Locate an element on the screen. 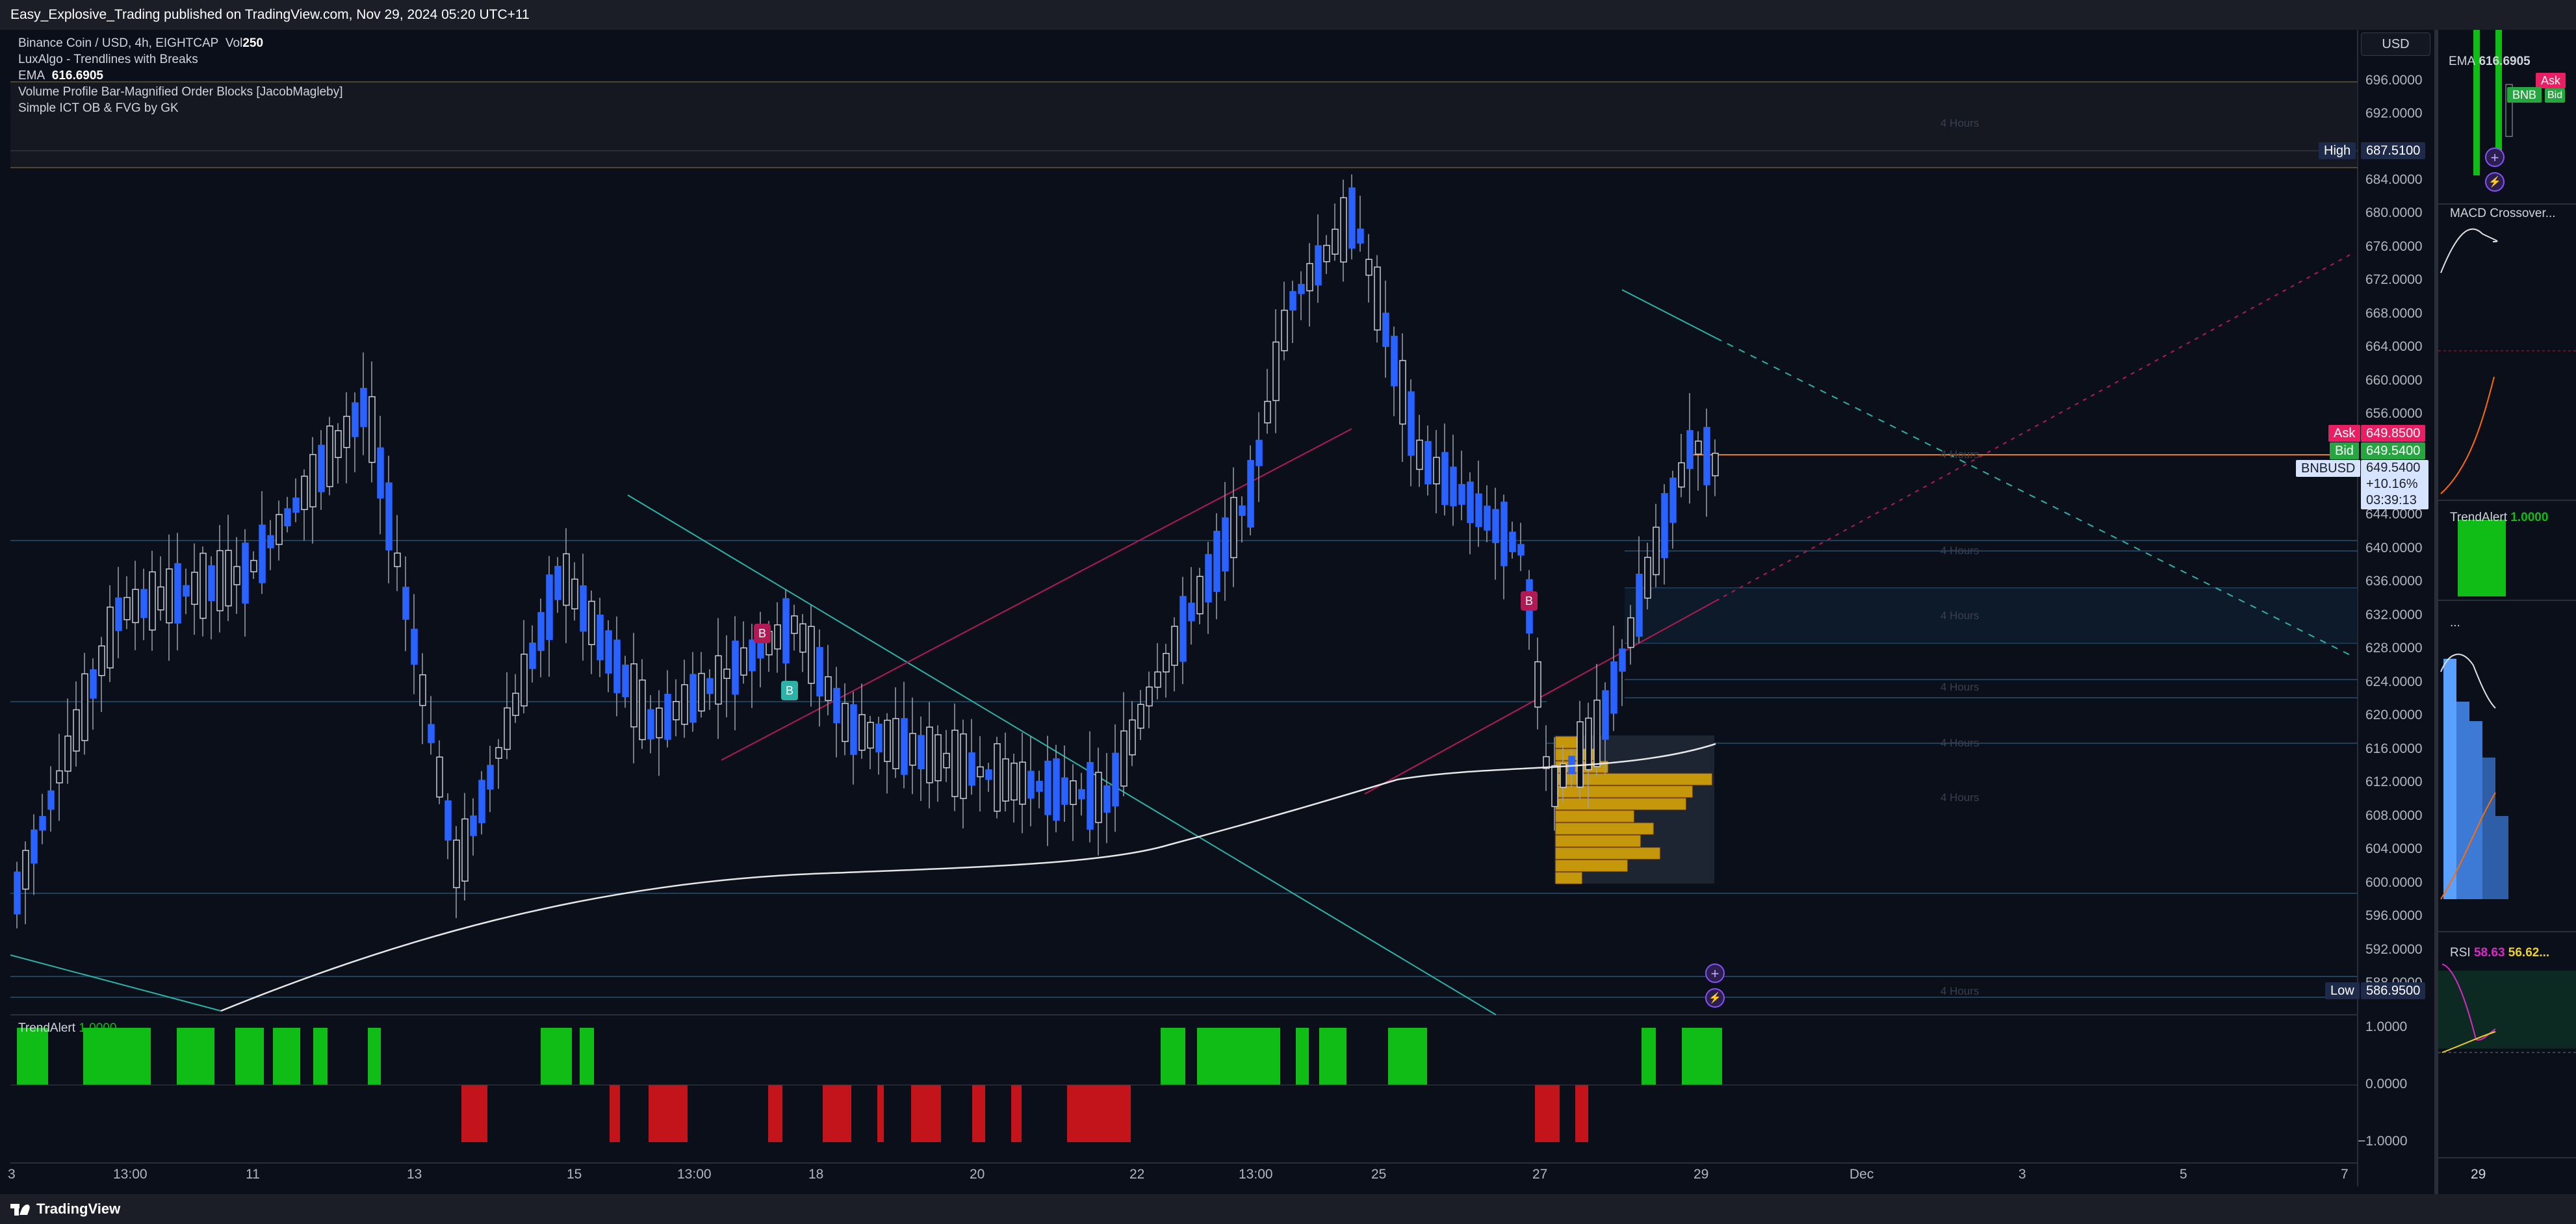 The width and height of the screenshot is (2576, 1224). brand-name: TradingView is located at coordinates (78, 1209).